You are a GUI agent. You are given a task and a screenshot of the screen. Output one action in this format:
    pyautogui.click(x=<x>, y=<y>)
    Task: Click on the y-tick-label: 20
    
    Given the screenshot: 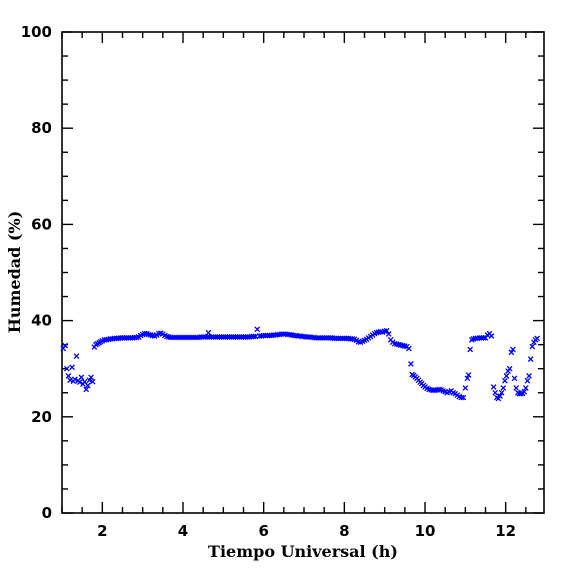 What is the action you would take?
    pyautogui.click(x=41, y=417)
    